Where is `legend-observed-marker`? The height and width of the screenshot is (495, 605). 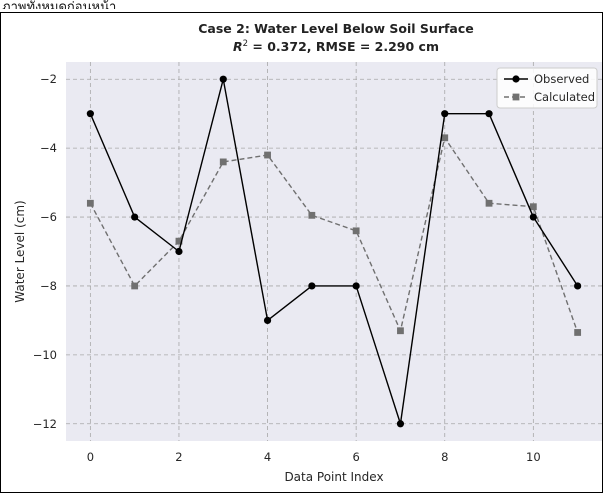
legend-observed-marker is located at coordinates (516, 79).